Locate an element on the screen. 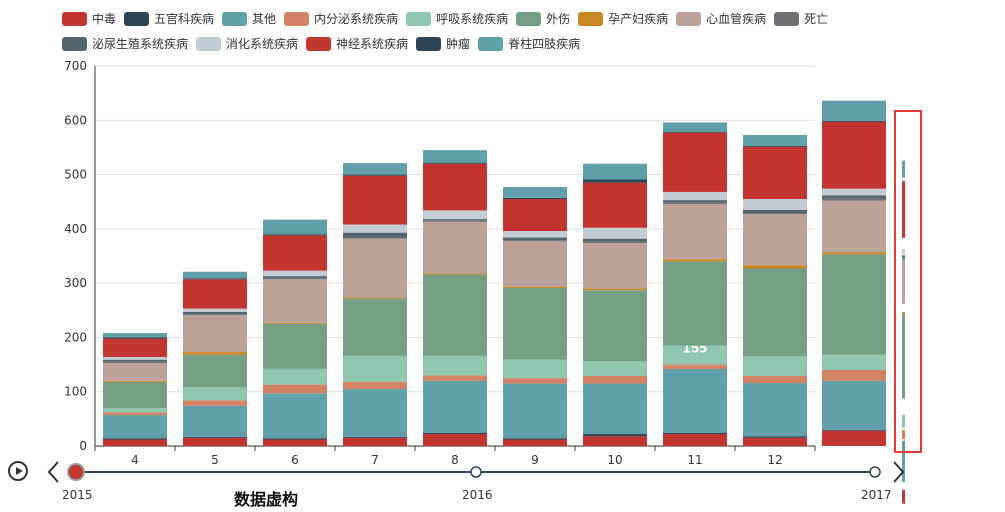  legend-item: 外伤 is located at coordinates (543, 18).